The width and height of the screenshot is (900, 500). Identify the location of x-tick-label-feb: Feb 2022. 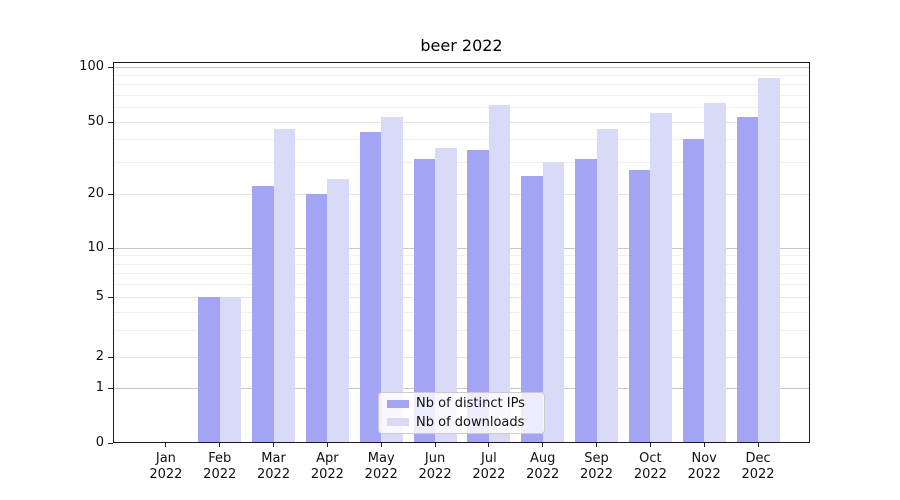
(220, 466).